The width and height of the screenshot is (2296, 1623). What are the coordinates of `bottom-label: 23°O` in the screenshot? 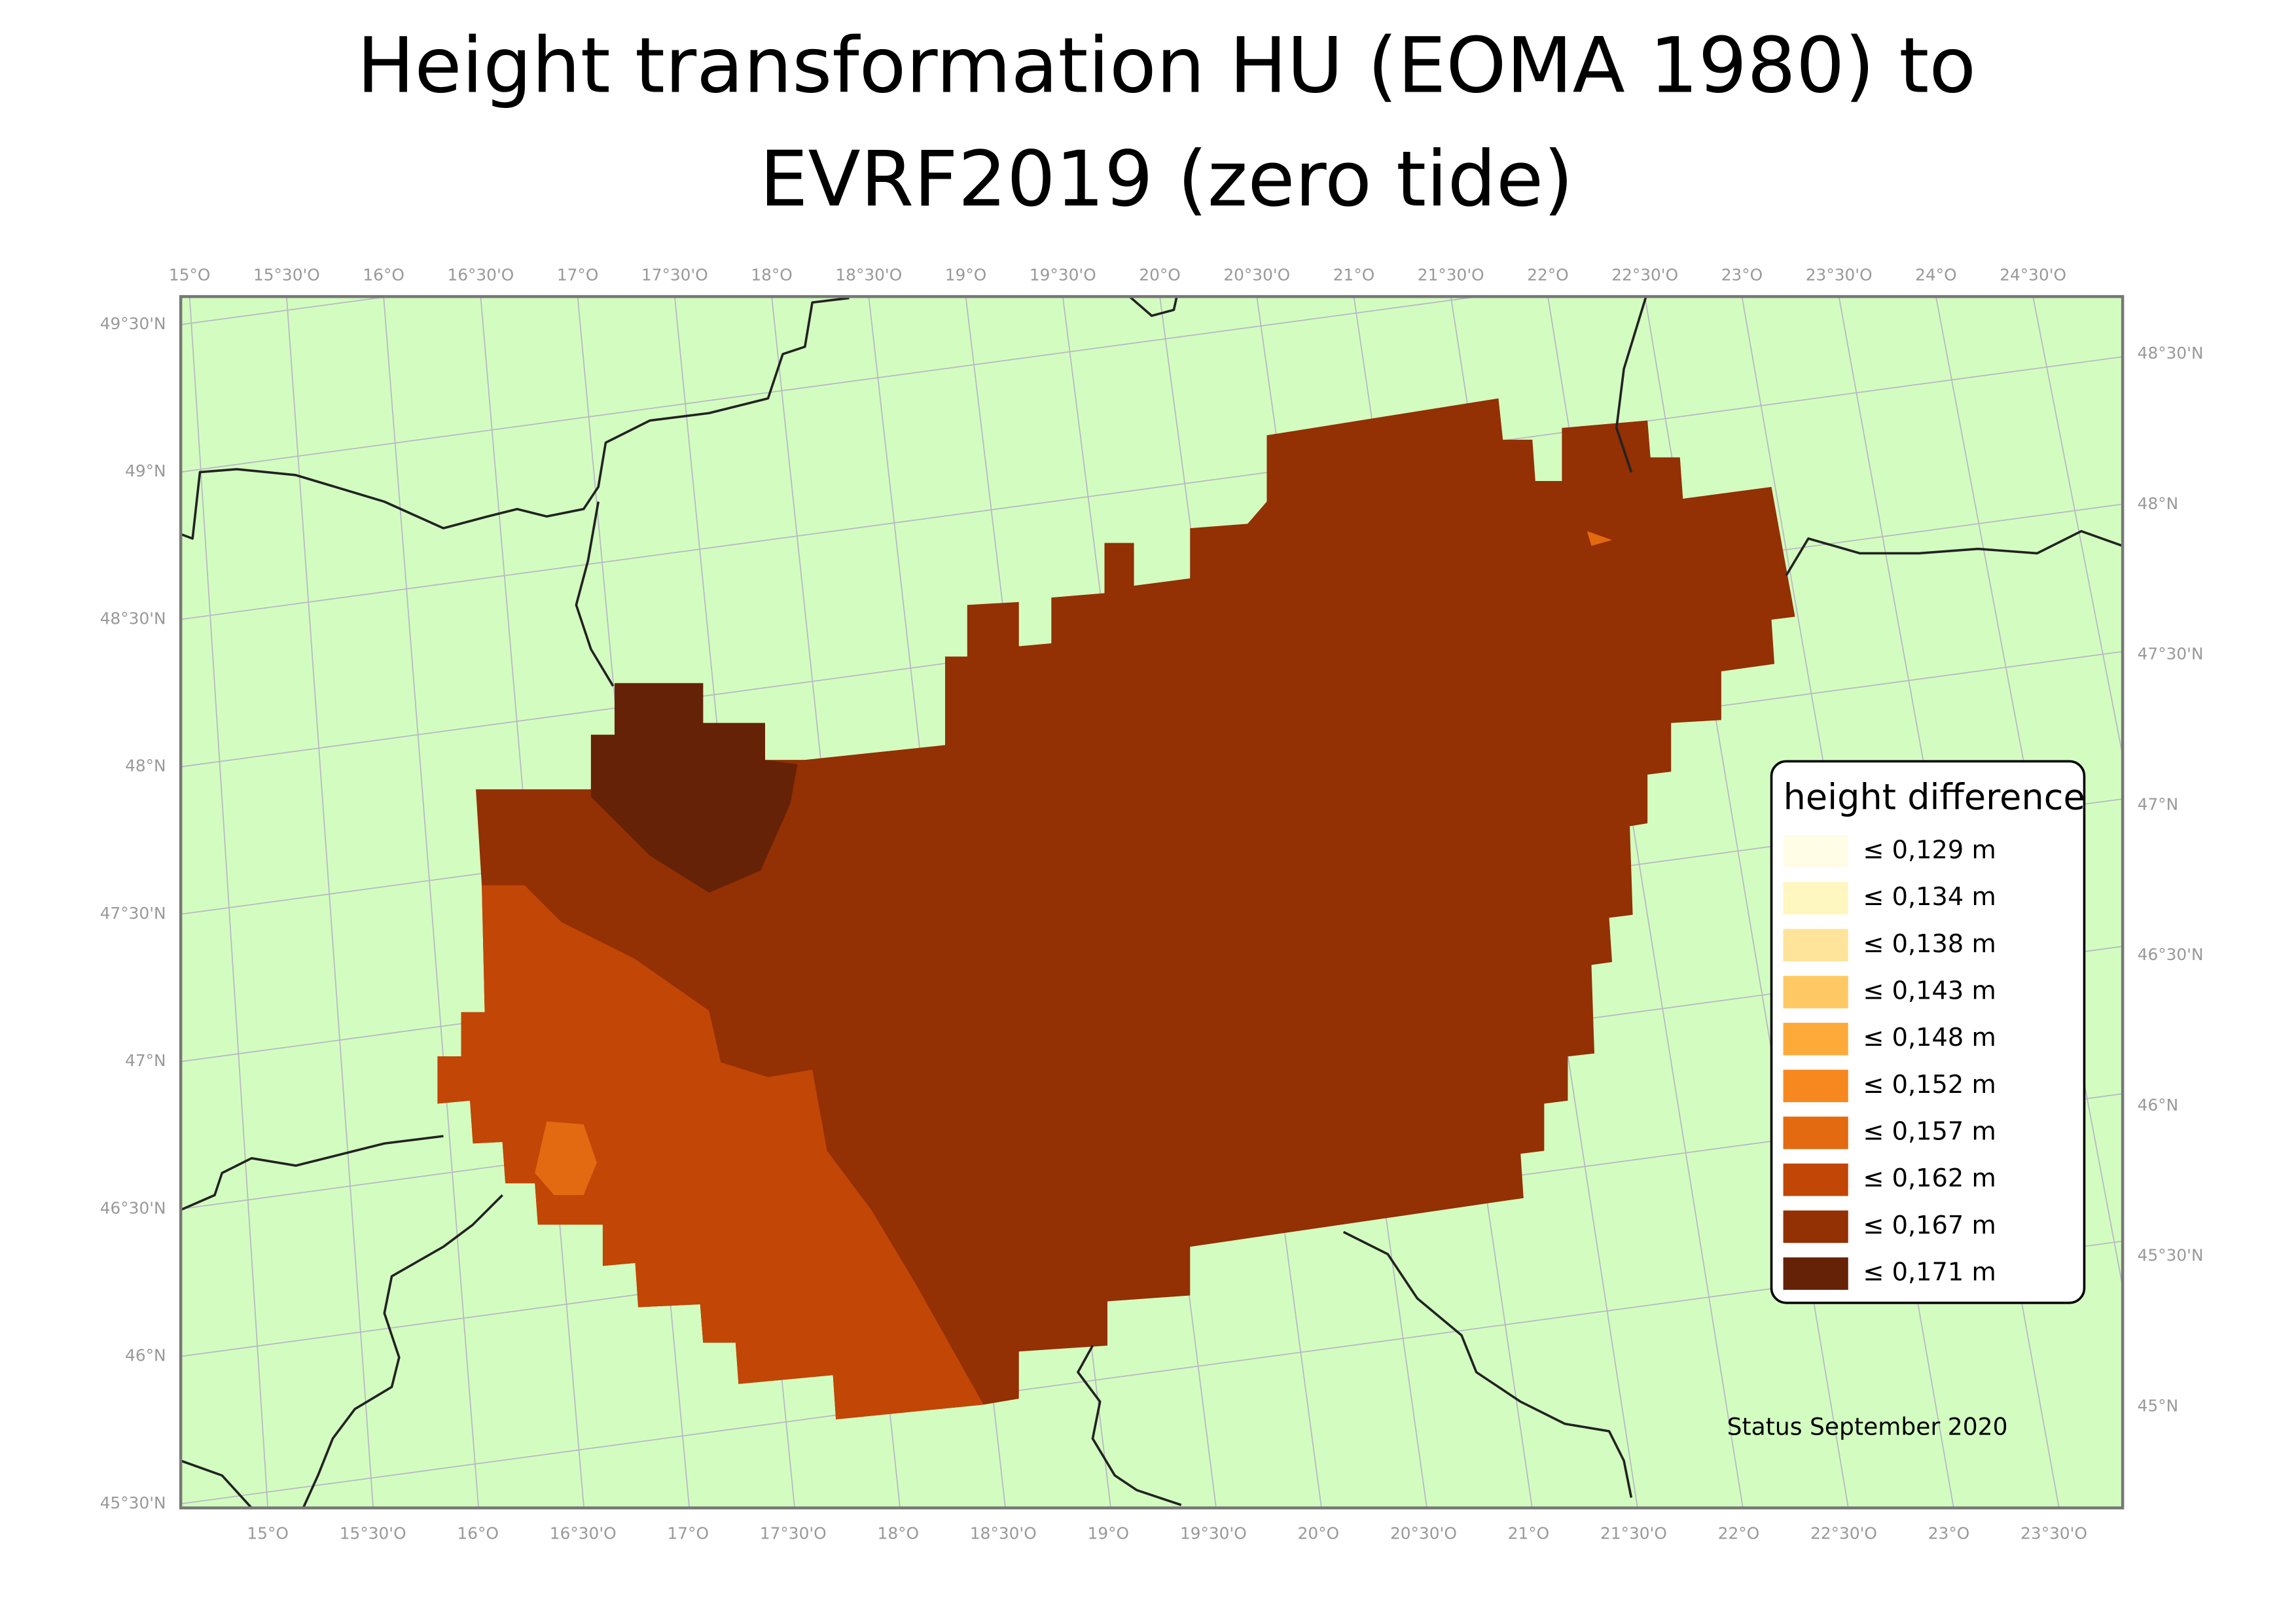 It's located at (1948, 1533).